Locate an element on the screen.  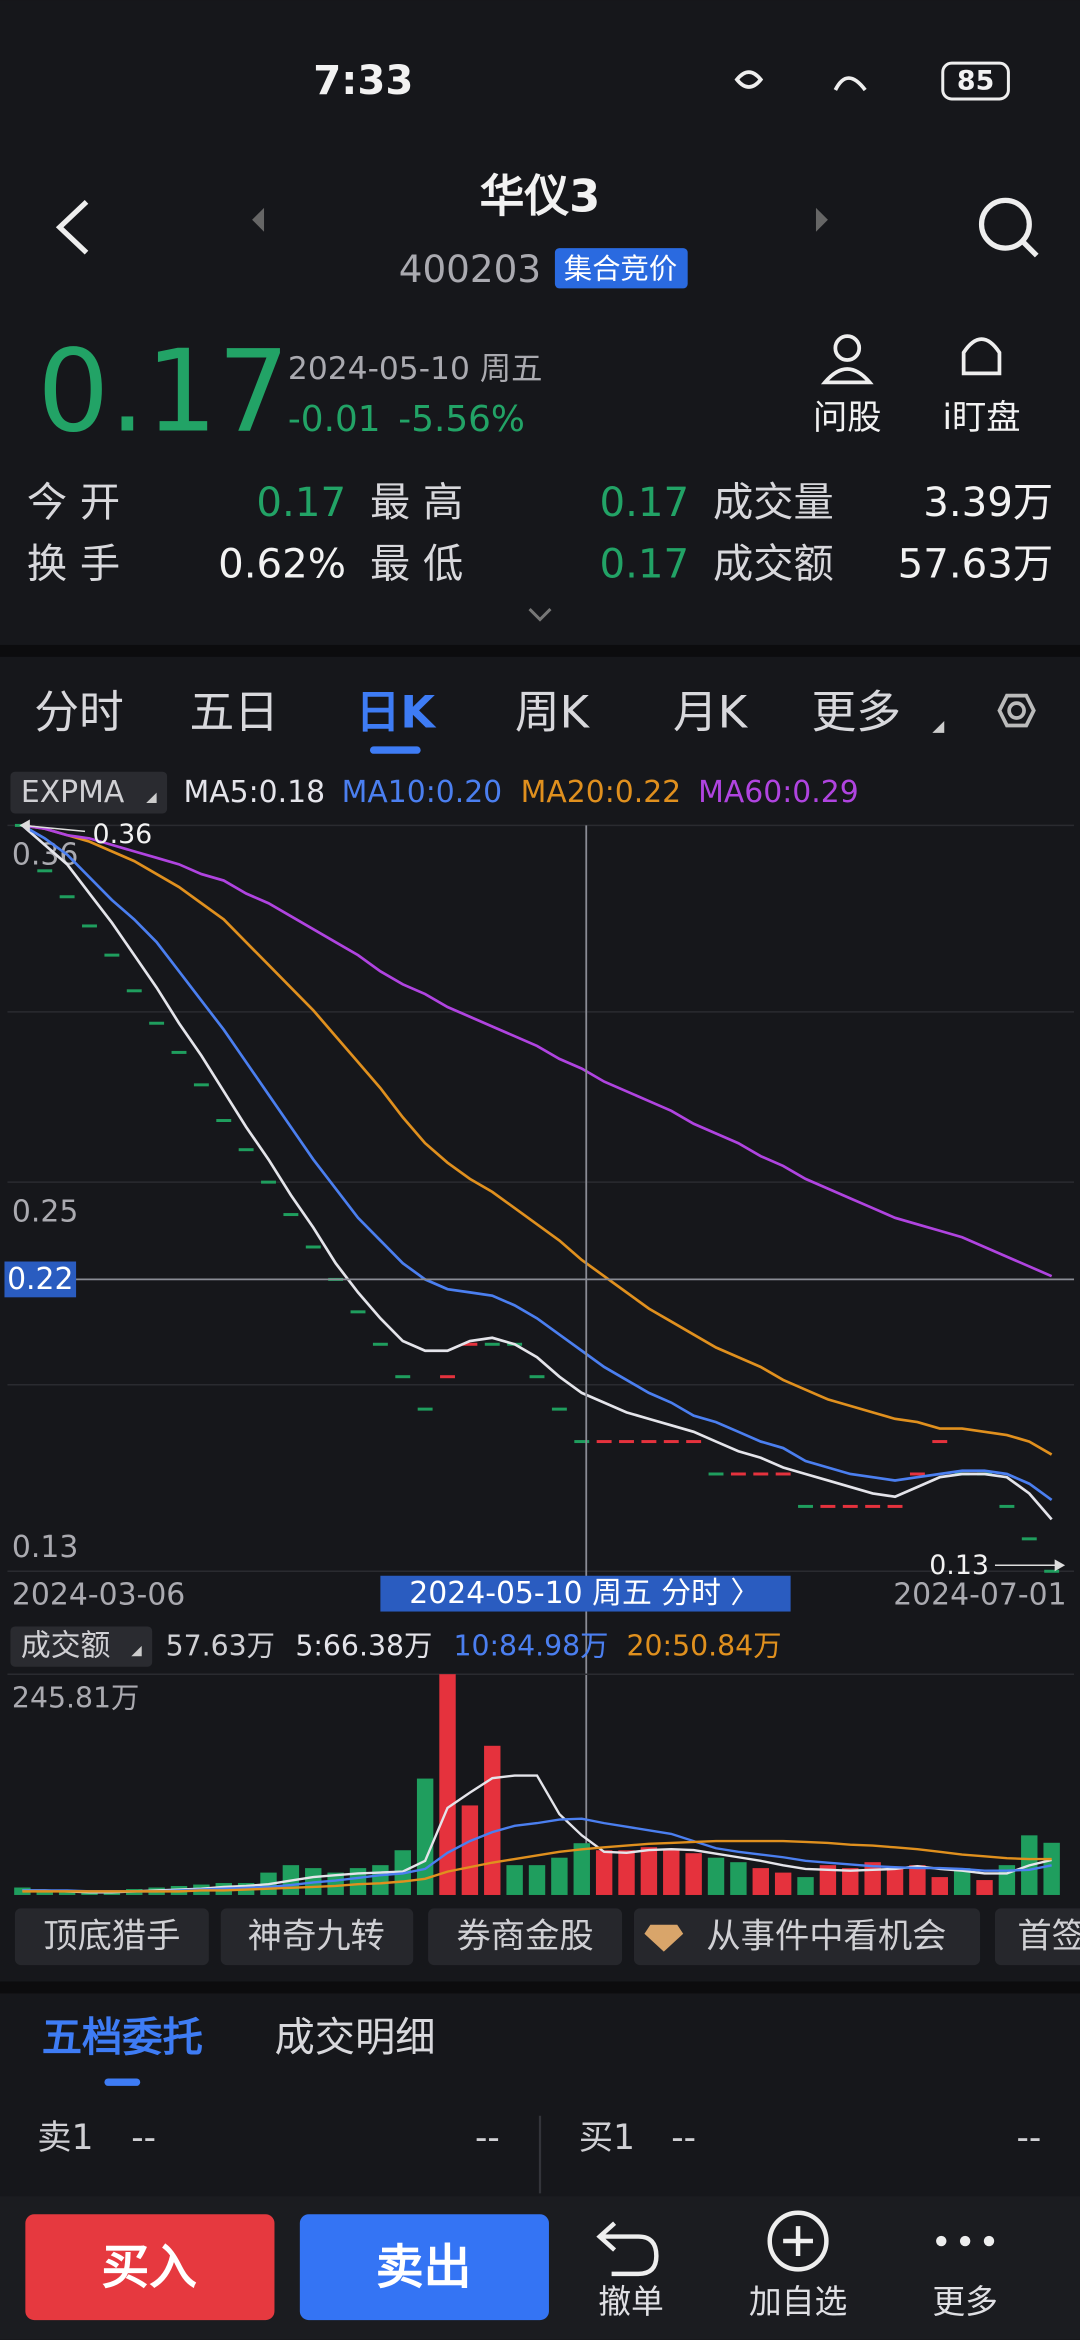
chart-tab: 月K is located at coordinates (711, 712).